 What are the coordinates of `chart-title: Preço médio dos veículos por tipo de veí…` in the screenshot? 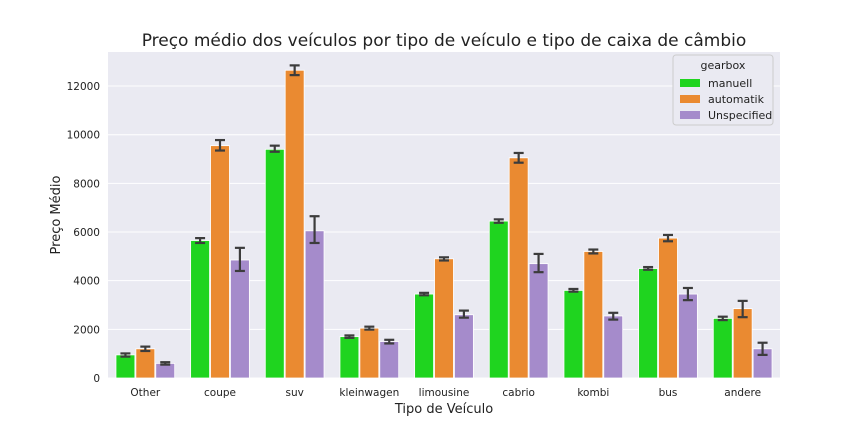 It's located at (444, 41).